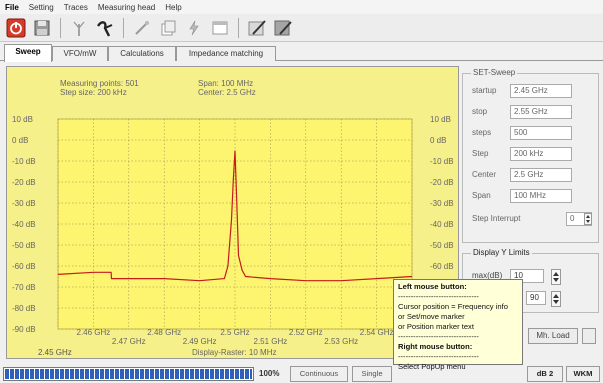 The height and width of the screenshot is (383, 603). I want to click on max-db-spinner, so click(556, 277).